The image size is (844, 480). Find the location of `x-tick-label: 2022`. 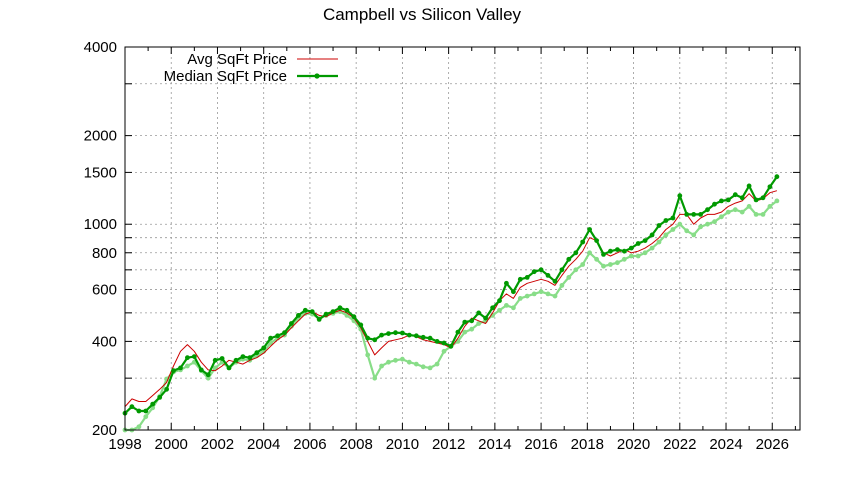

x-tick-label: 2022 is located at coordinates (679, 444).